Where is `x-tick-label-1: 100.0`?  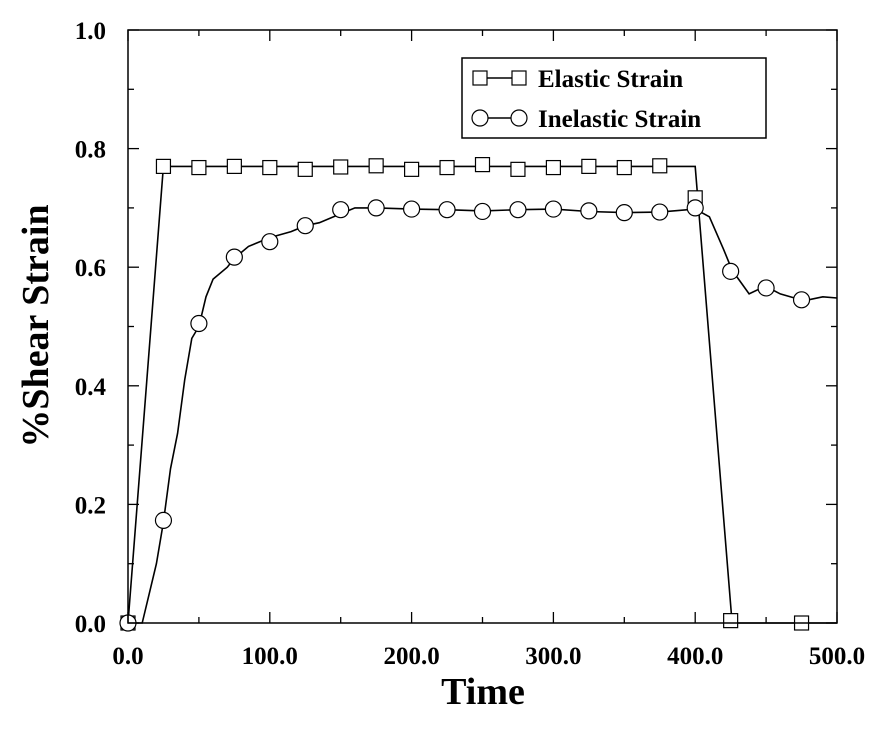 x-tick-label-1: 100.0 is located at coordinates (270, 656).